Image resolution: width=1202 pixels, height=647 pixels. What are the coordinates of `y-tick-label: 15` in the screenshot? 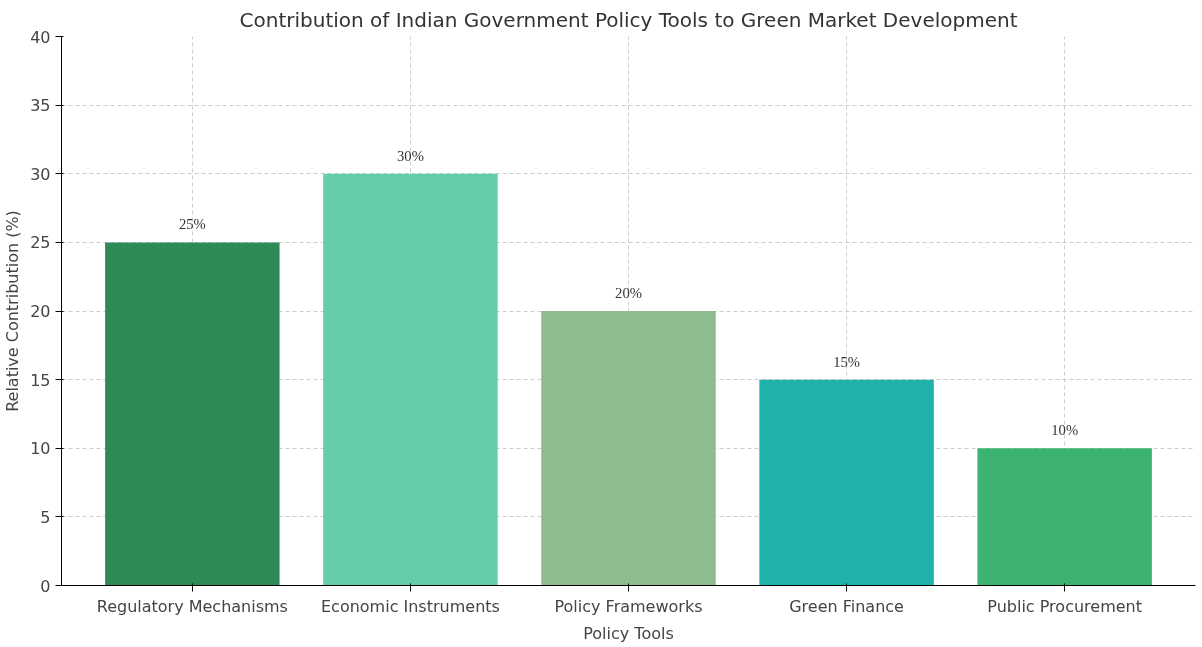 It's located at (40, 380).